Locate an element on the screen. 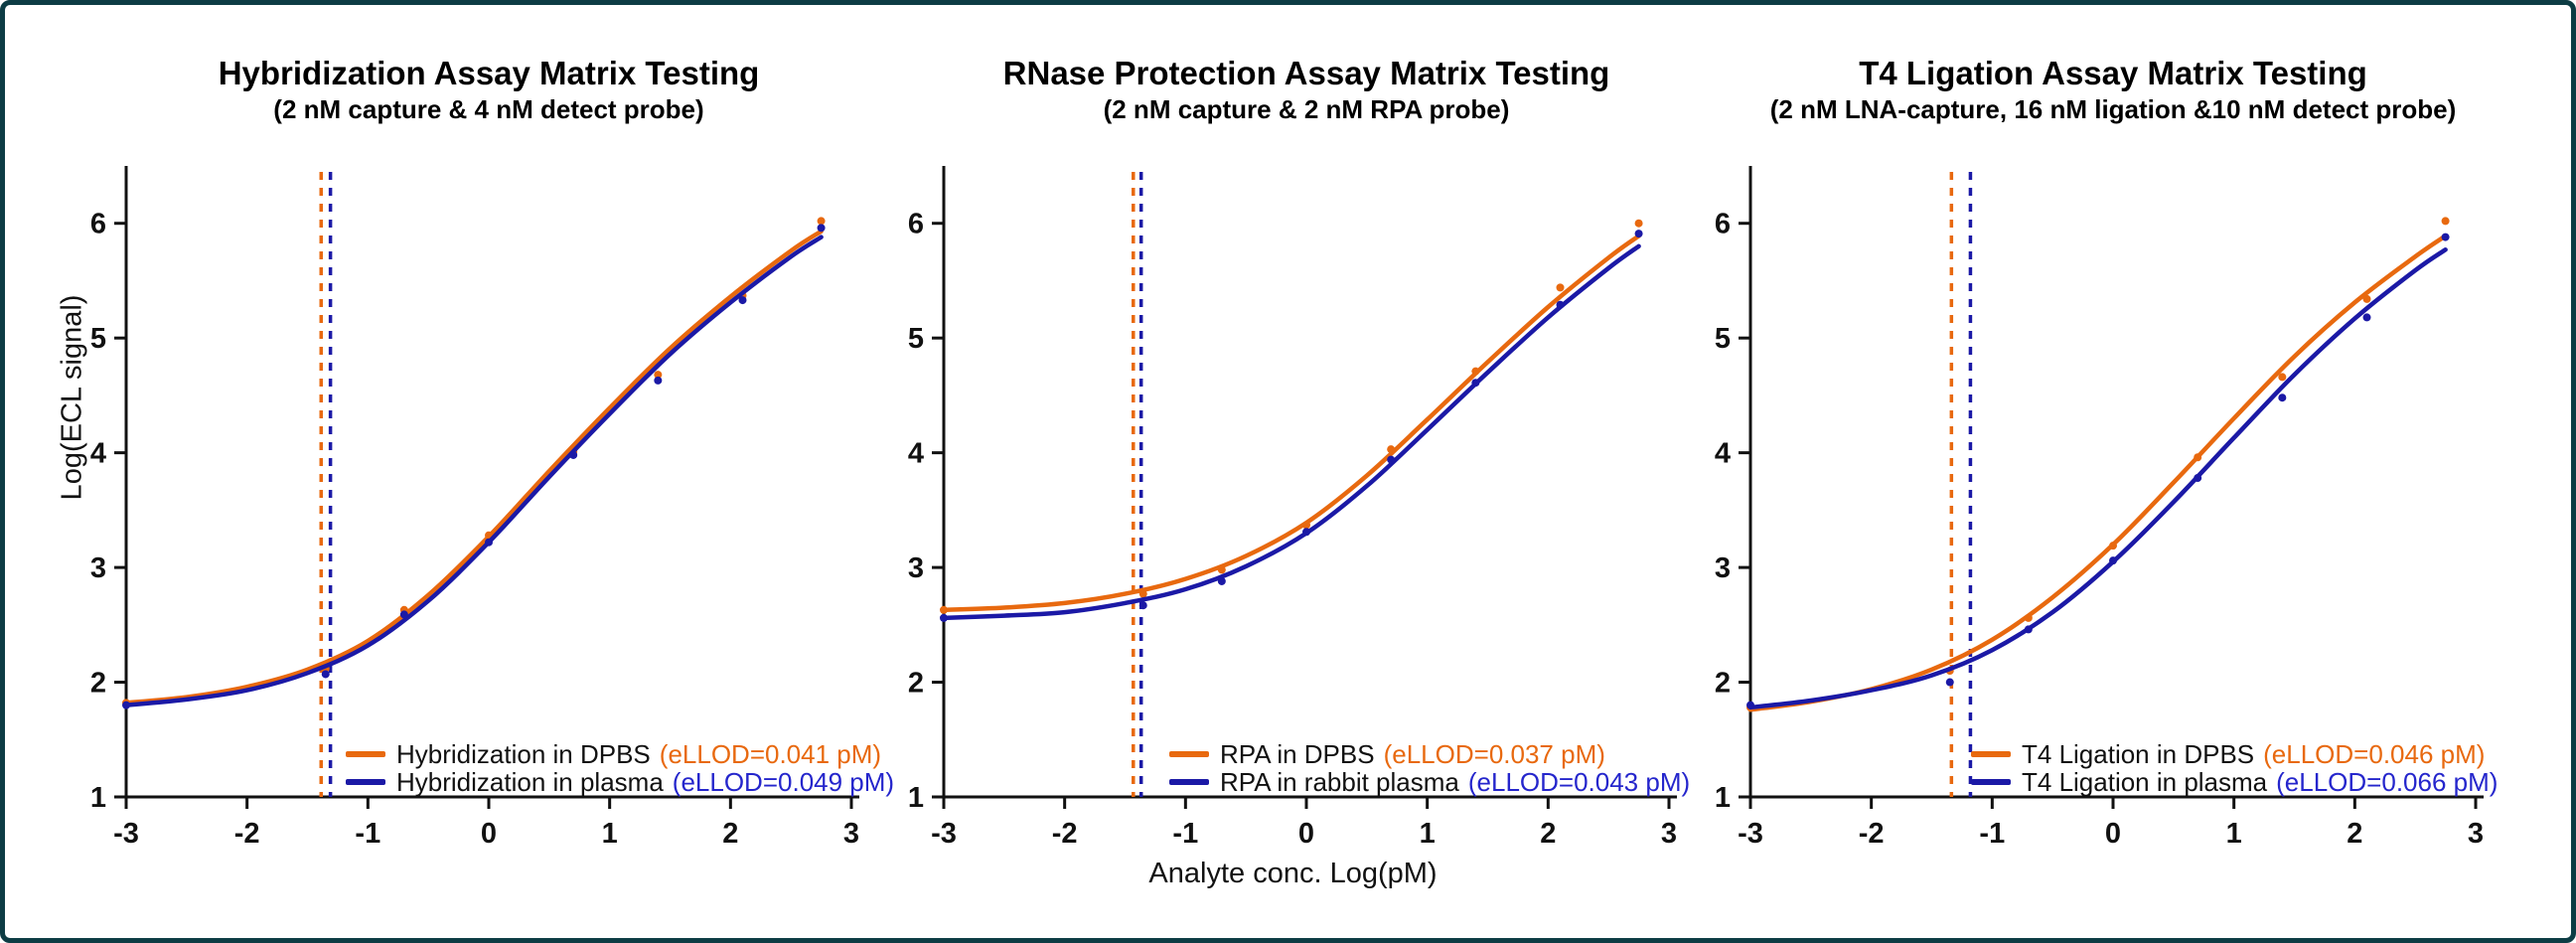 The height and width of the screenshot is (943, 2576). legend-ellod-value: (eLLOD=0.043 pM) is located at coordinates (1579, 781).